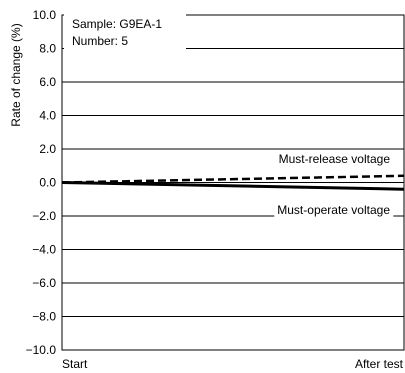 The width and height of the screenshot is (405, 373). Describe the element at coordinates (75, 364) in the screenshot. I see `x-tick-label: Start` at that location.